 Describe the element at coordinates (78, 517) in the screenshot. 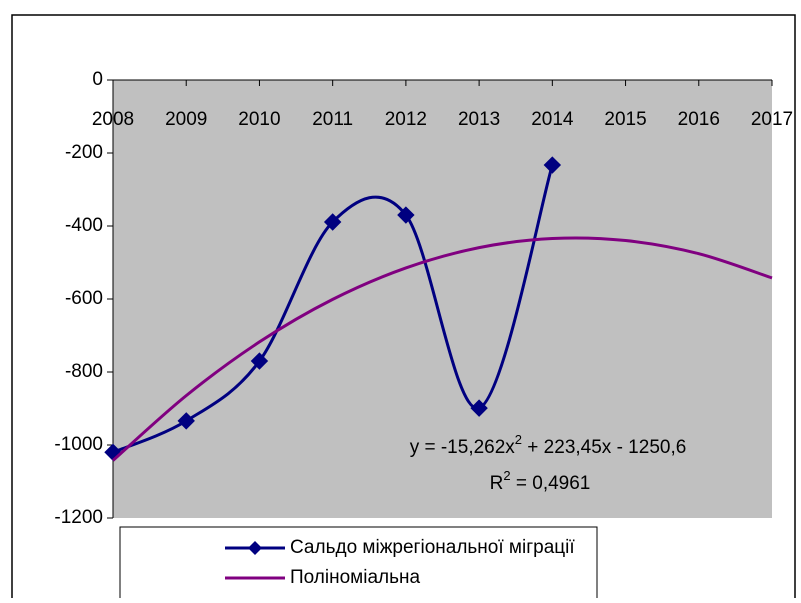

I see `y-tick-label: -1200` at that location.